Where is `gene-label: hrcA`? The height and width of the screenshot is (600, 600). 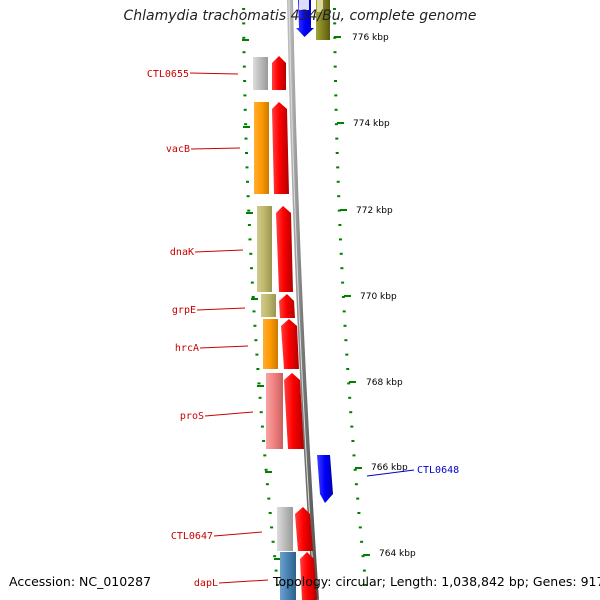
gene-label: hrcA is located at coordinates (187, 348).